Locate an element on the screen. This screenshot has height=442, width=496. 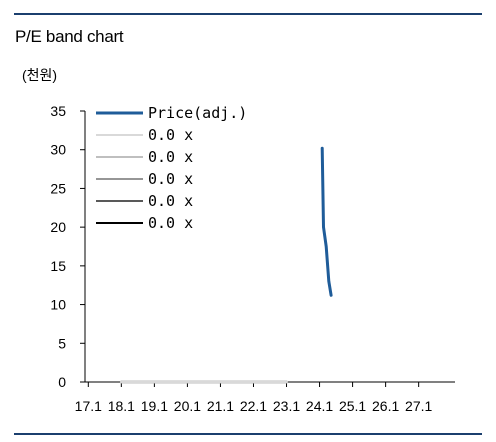
x-tick-label: 27.1 is located at coordinates (418, 406).